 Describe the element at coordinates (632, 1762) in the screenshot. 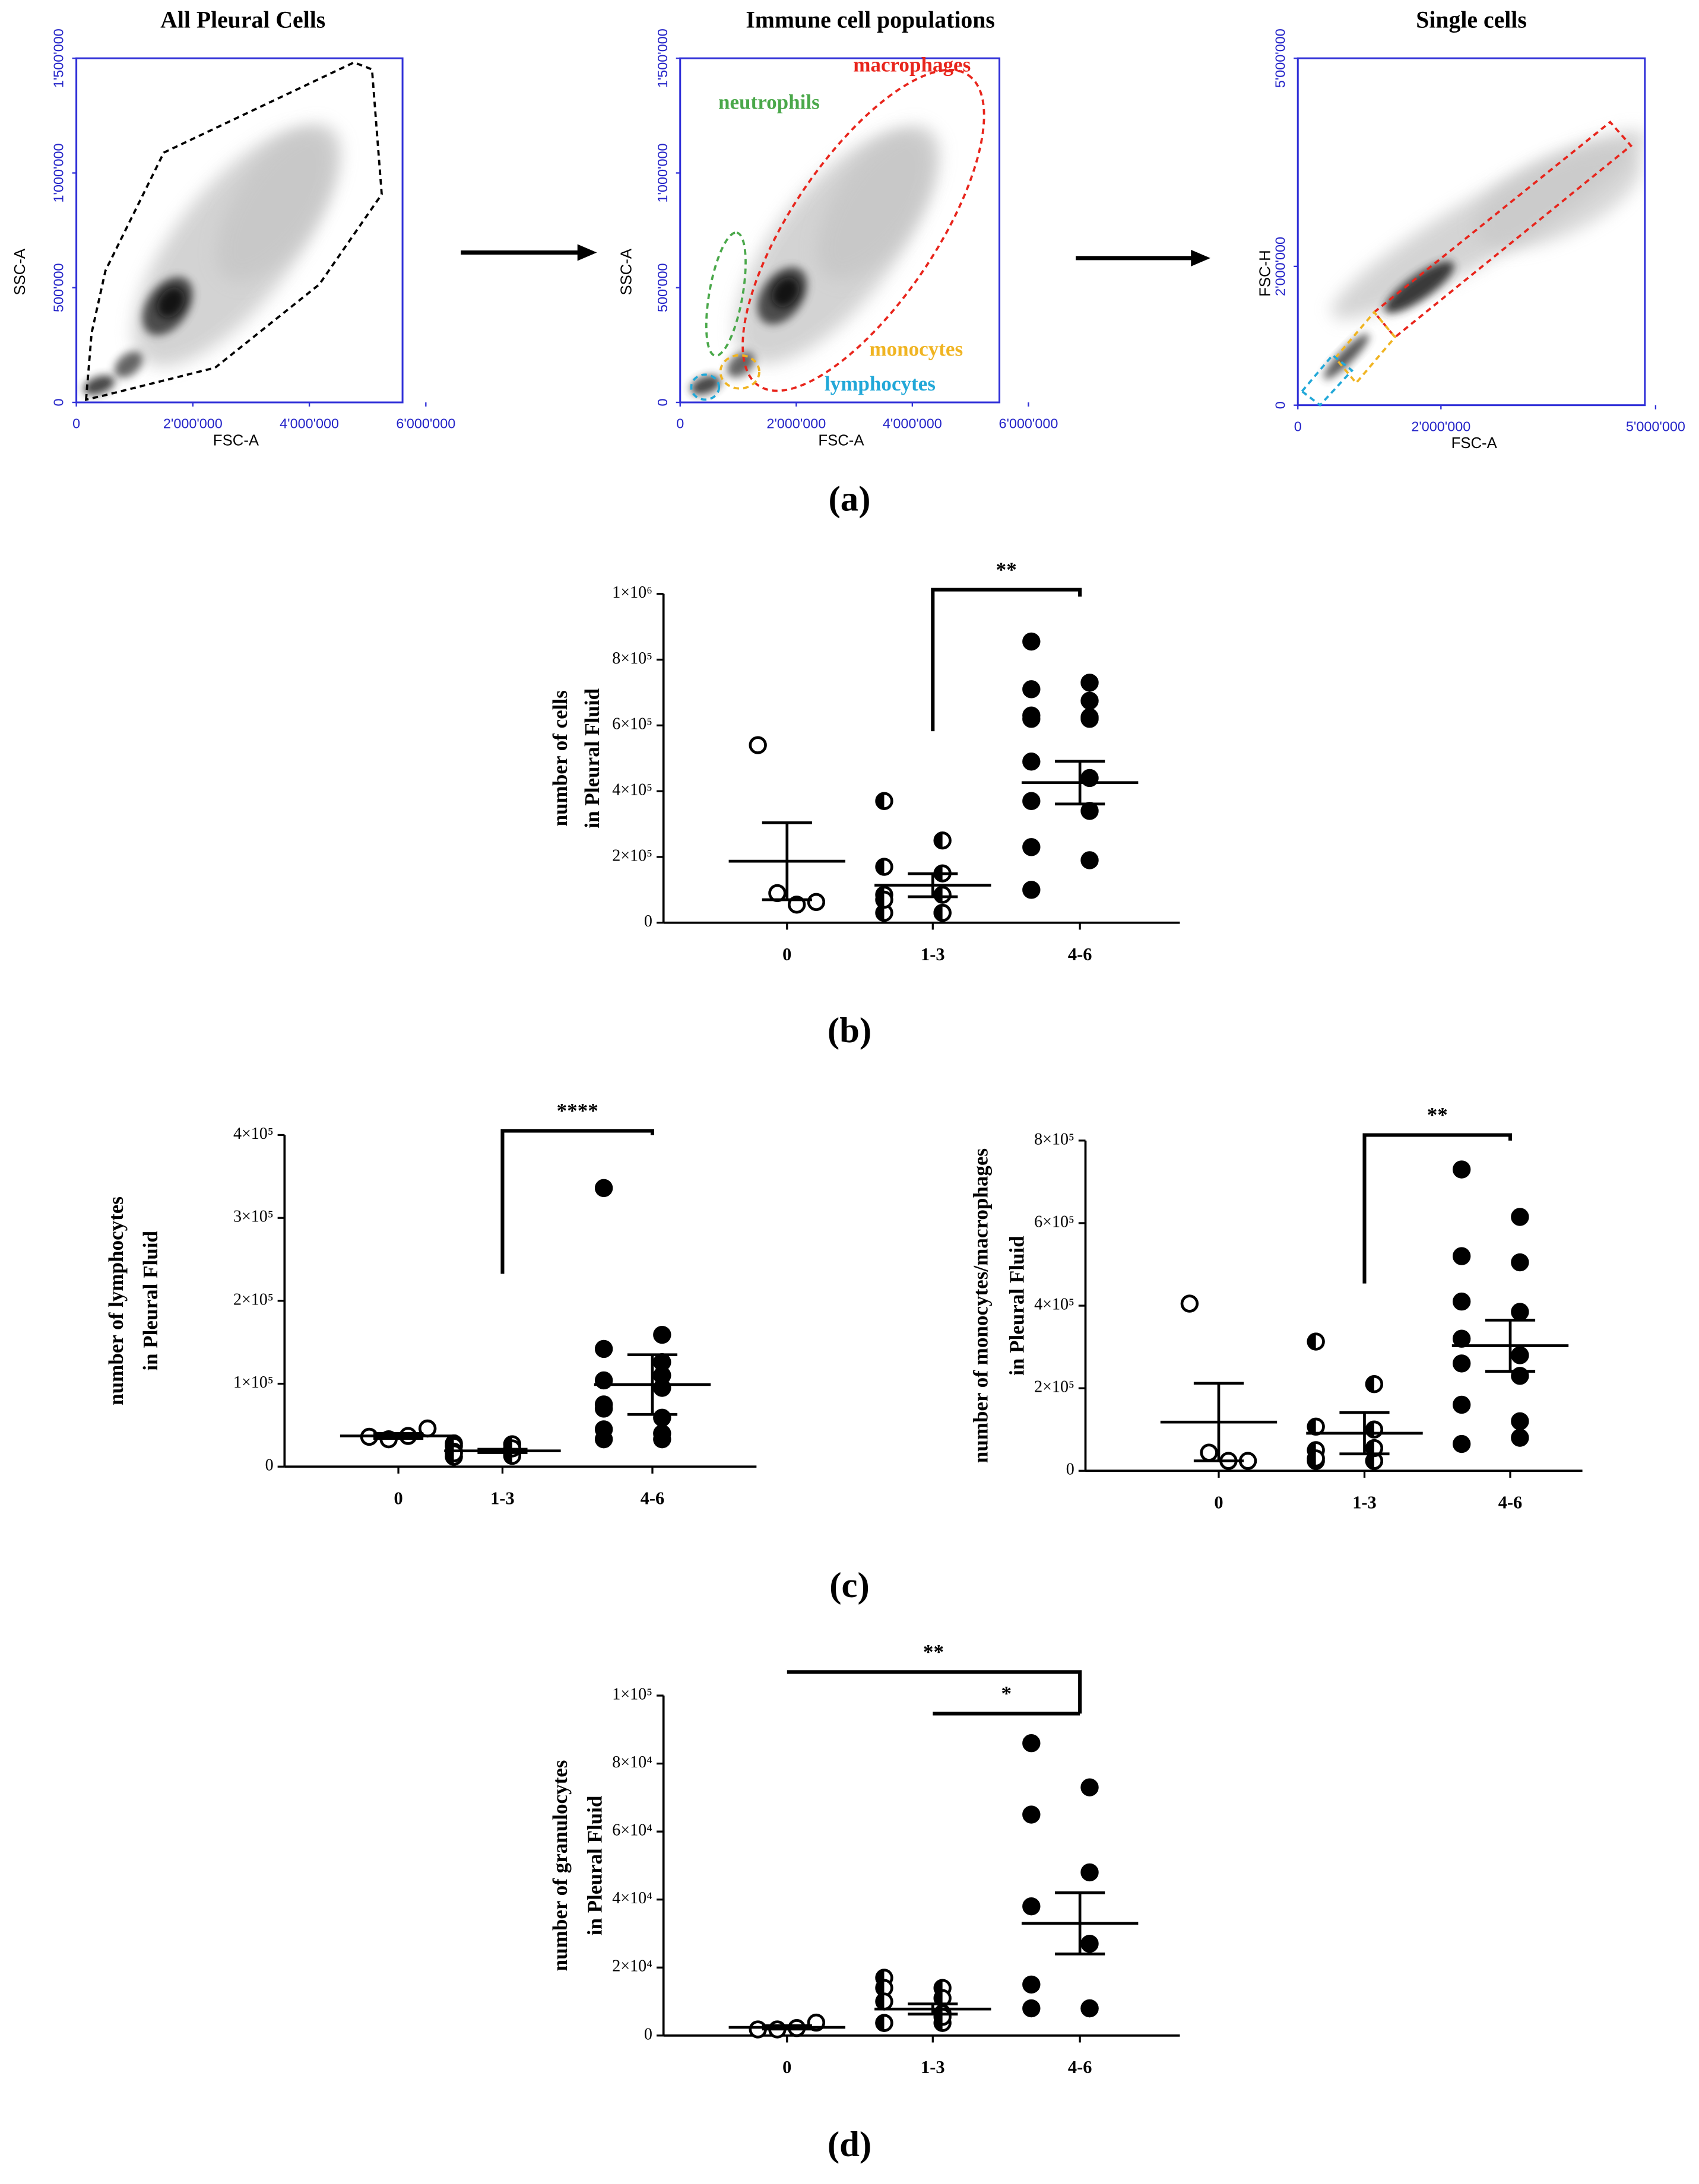

I see `y-tick-label: 8×10⁴` at that location.